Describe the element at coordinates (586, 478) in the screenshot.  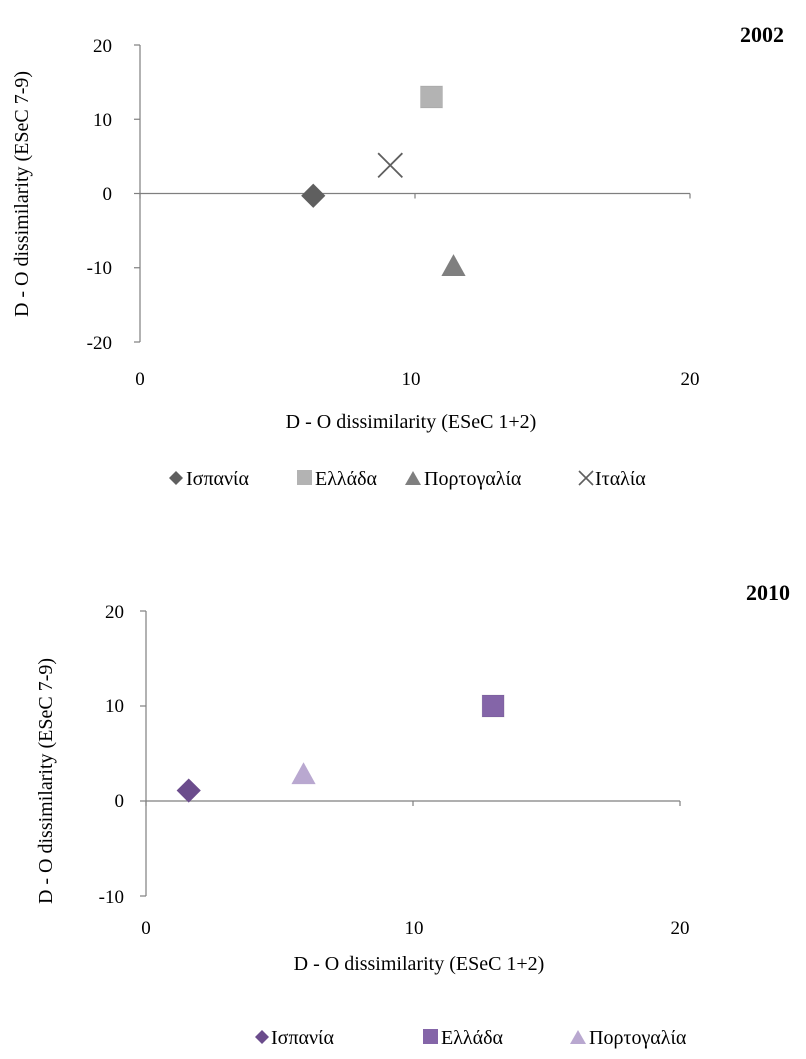
I see `legend-marker-x` at that location.